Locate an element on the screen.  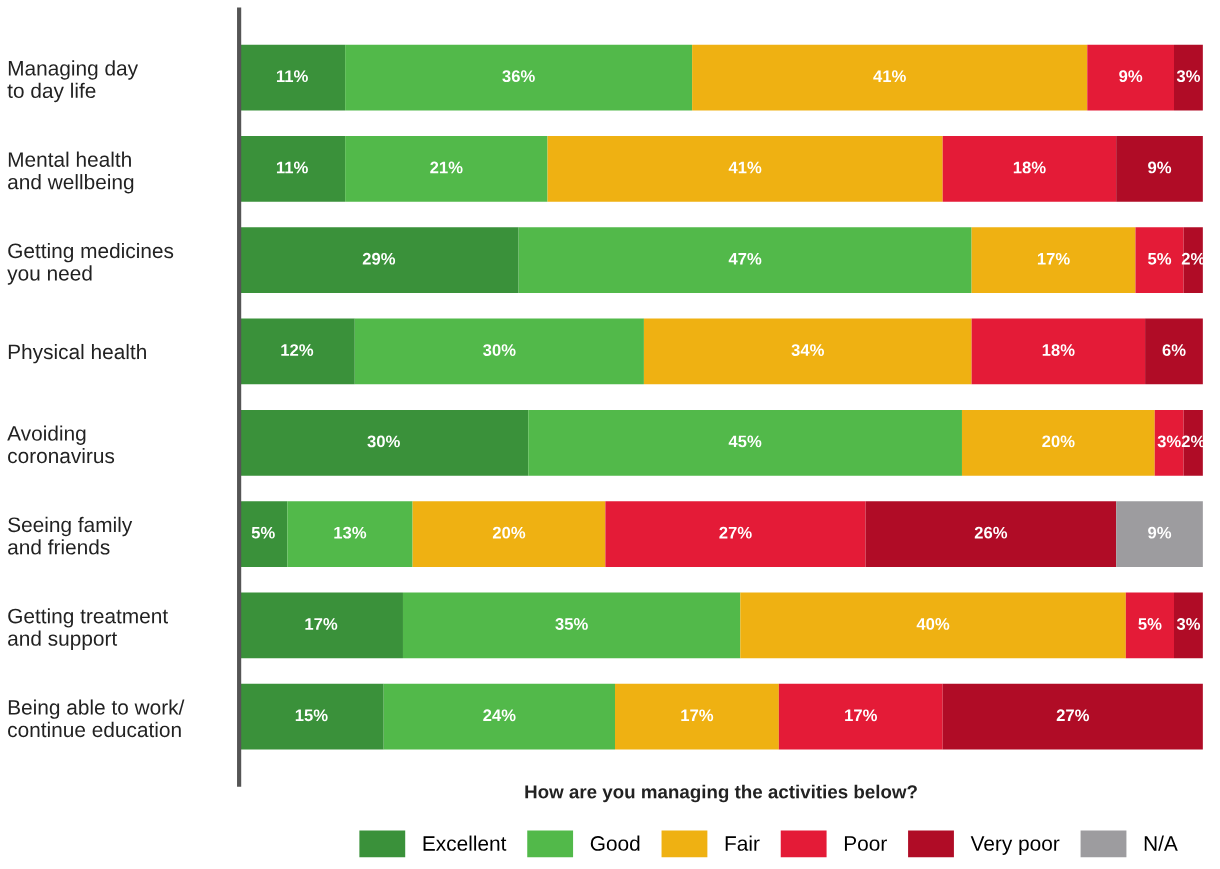
y-tick-label: Getting treatment and support is located at coordinates (88, 629).